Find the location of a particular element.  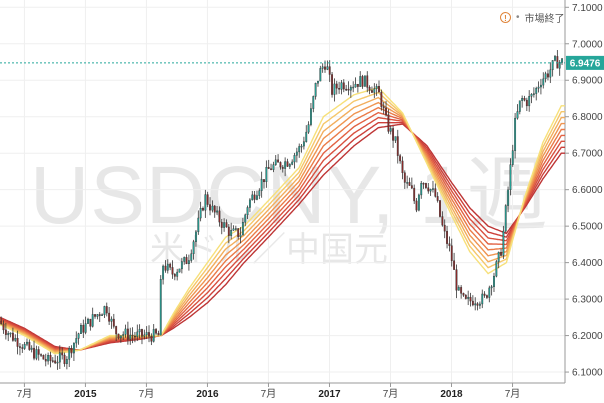

info-circle-icon: ! is located at coordinates (505, 17).